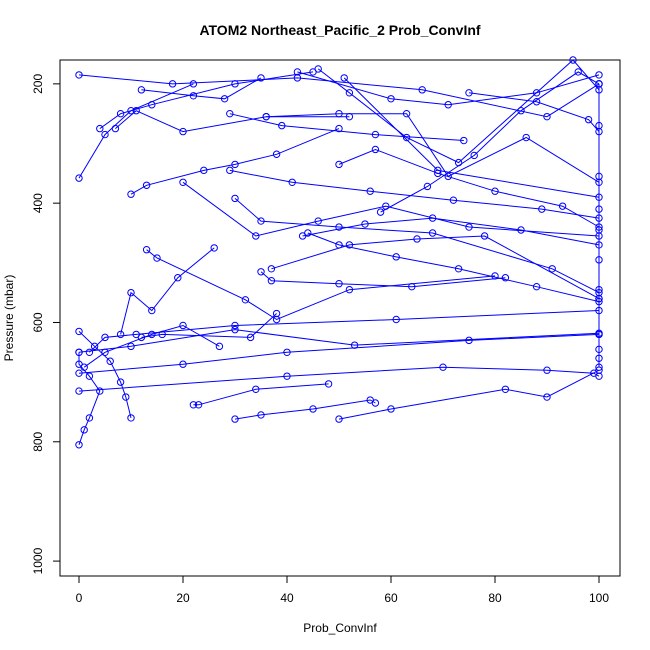  I want to click on chart-title: ATOM2 Northeast_Pacific_2 Prob_ConvInf, so click(339, 30).